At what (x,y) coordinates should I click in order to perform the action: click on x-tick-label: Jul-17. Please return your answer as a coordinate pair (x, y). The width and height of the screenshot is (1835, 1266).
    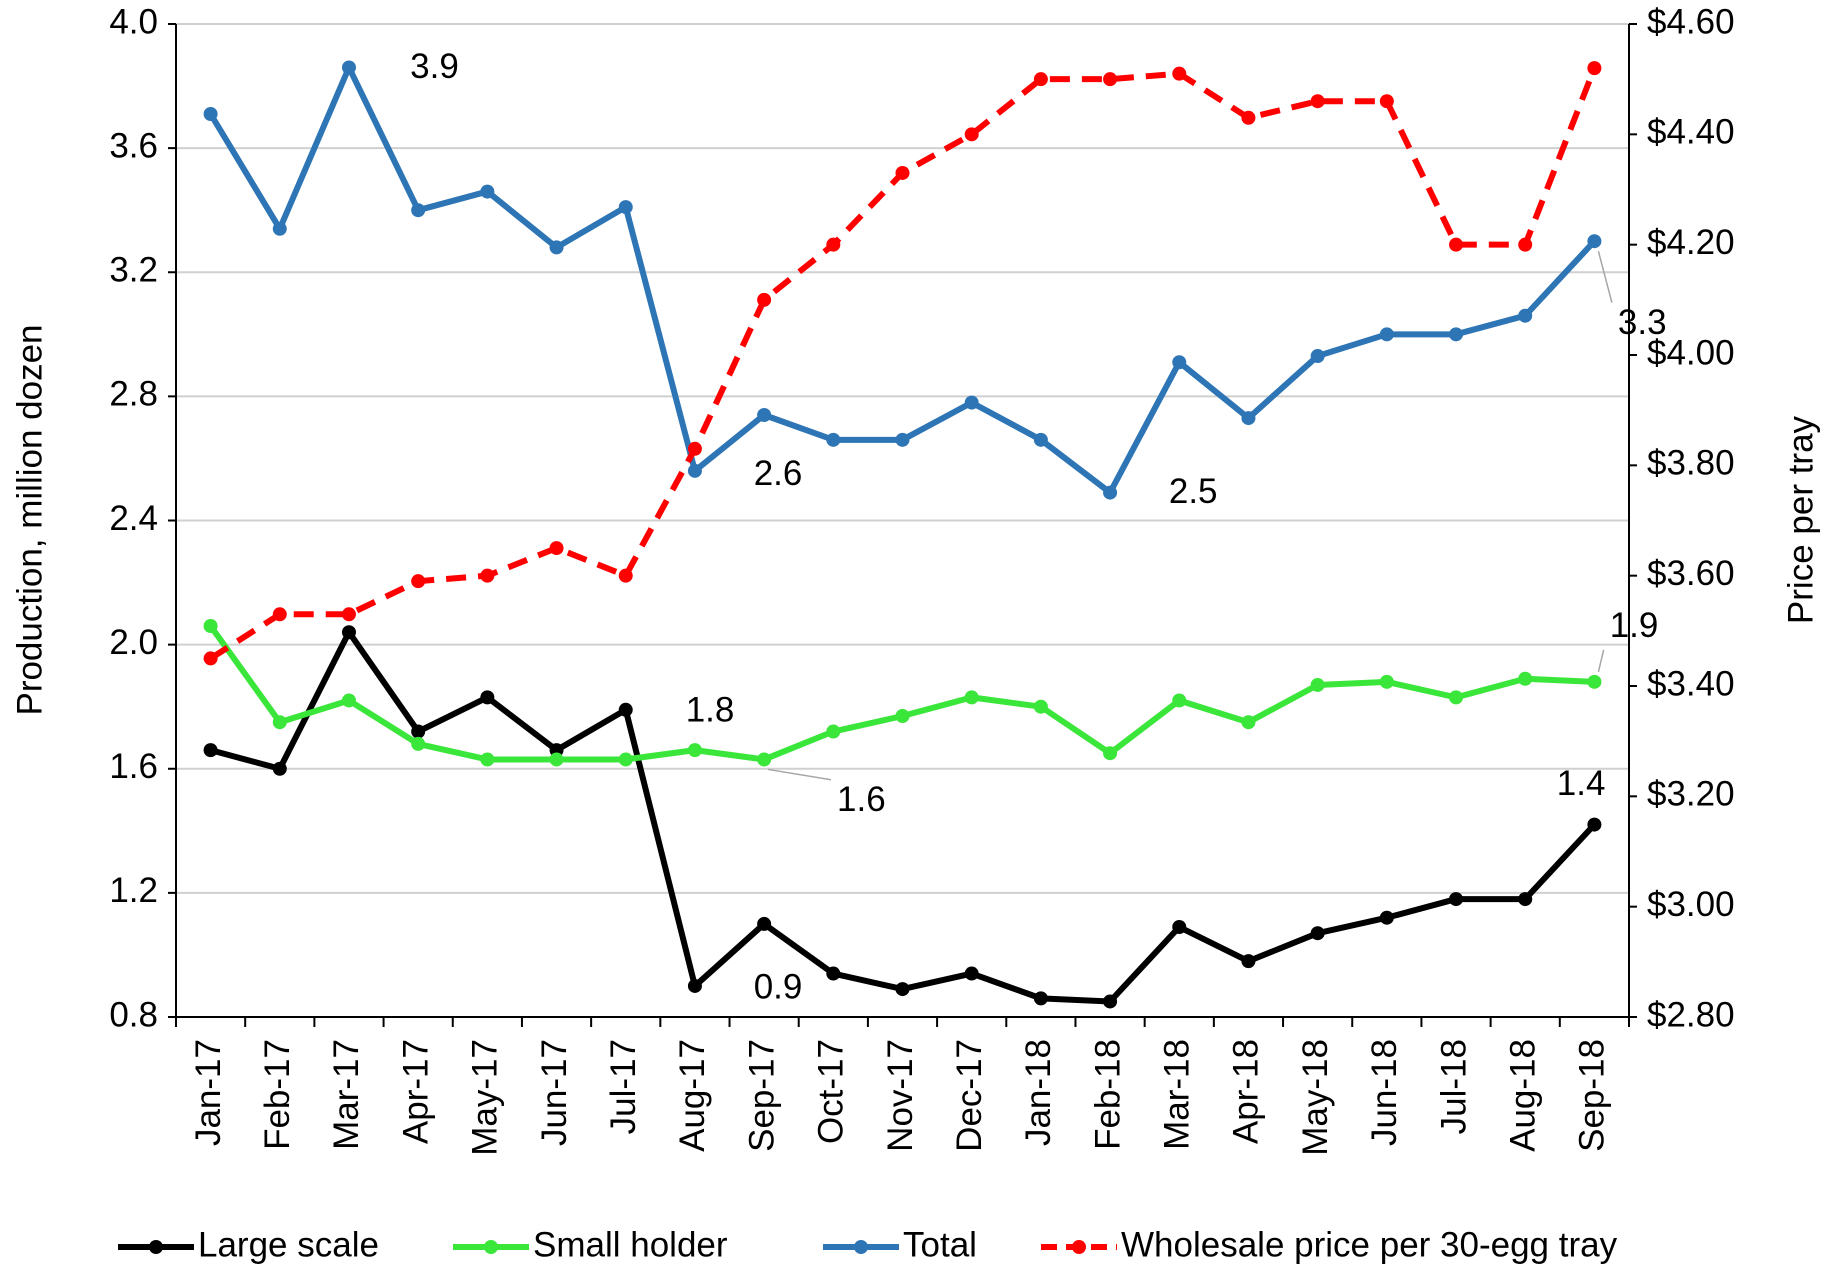
    Looking at the image, I should click on (623, 1086).